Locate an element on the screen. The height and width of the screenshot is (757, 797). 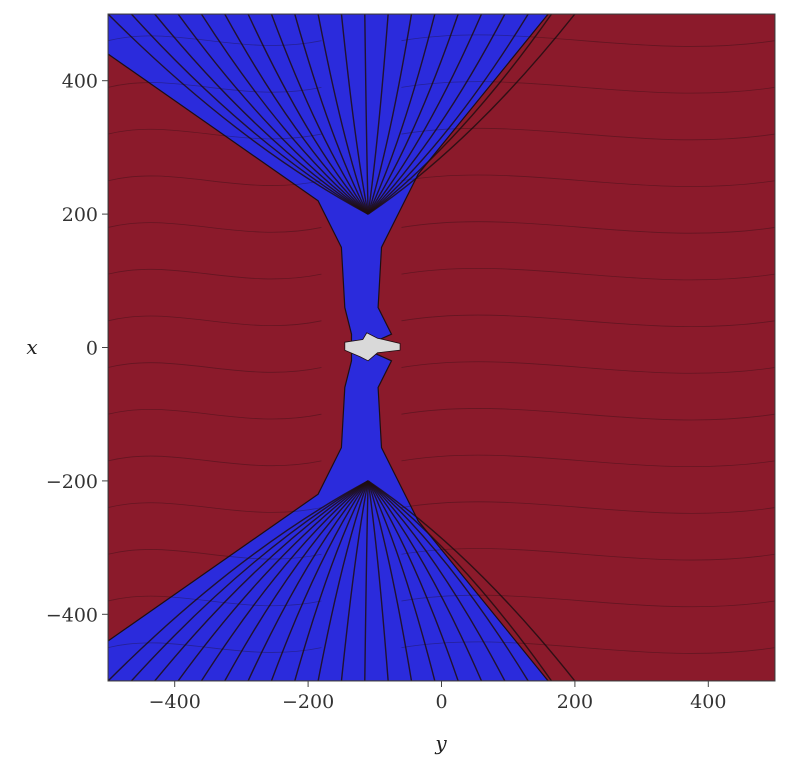
x-tick-label-3: 200 is located at coordinates (575, 702).